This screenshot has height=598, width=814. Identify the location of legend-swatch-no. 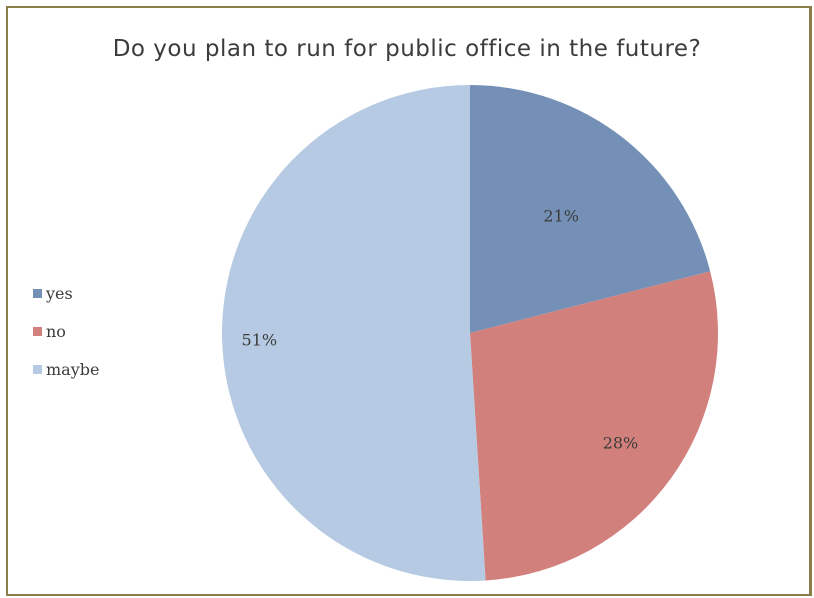
(37, 331).